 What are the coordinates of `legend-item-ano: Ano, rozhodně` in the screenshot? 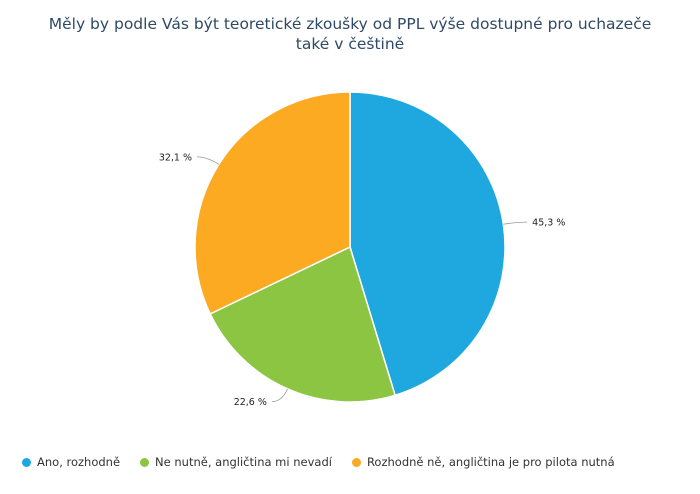 It's located at (71, 462).